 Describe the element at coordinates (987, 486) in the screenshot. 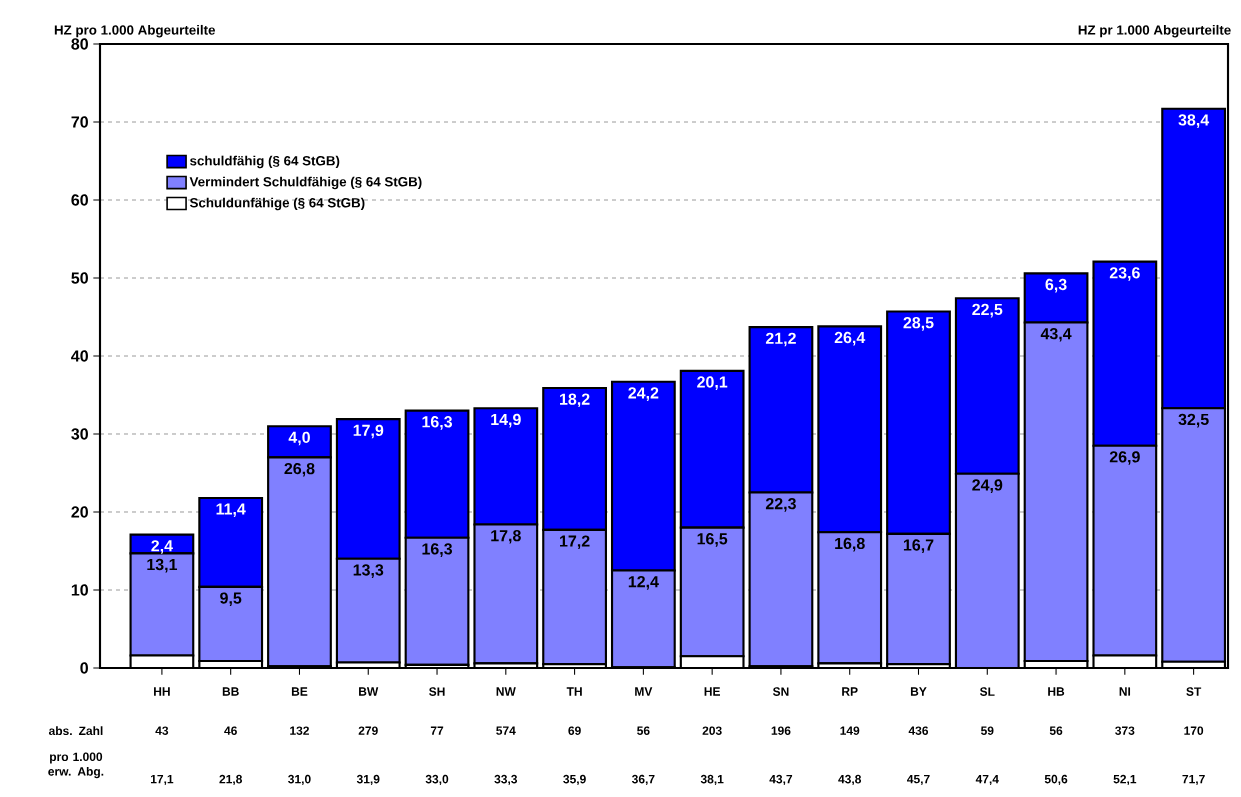

I see `data-label: 24,9` at that location.